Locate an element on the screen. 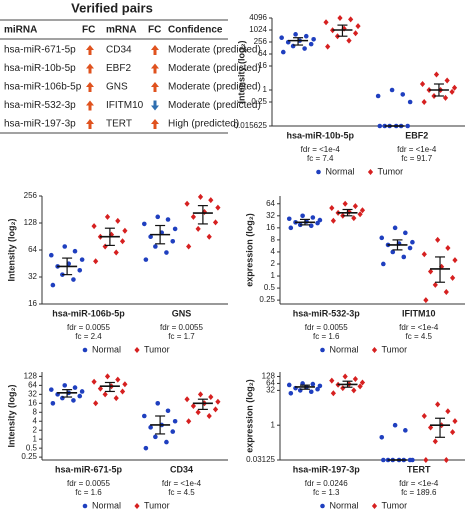 The image size is (474, 526). y-tick-label: 128 is located at coordinates (31, 376).